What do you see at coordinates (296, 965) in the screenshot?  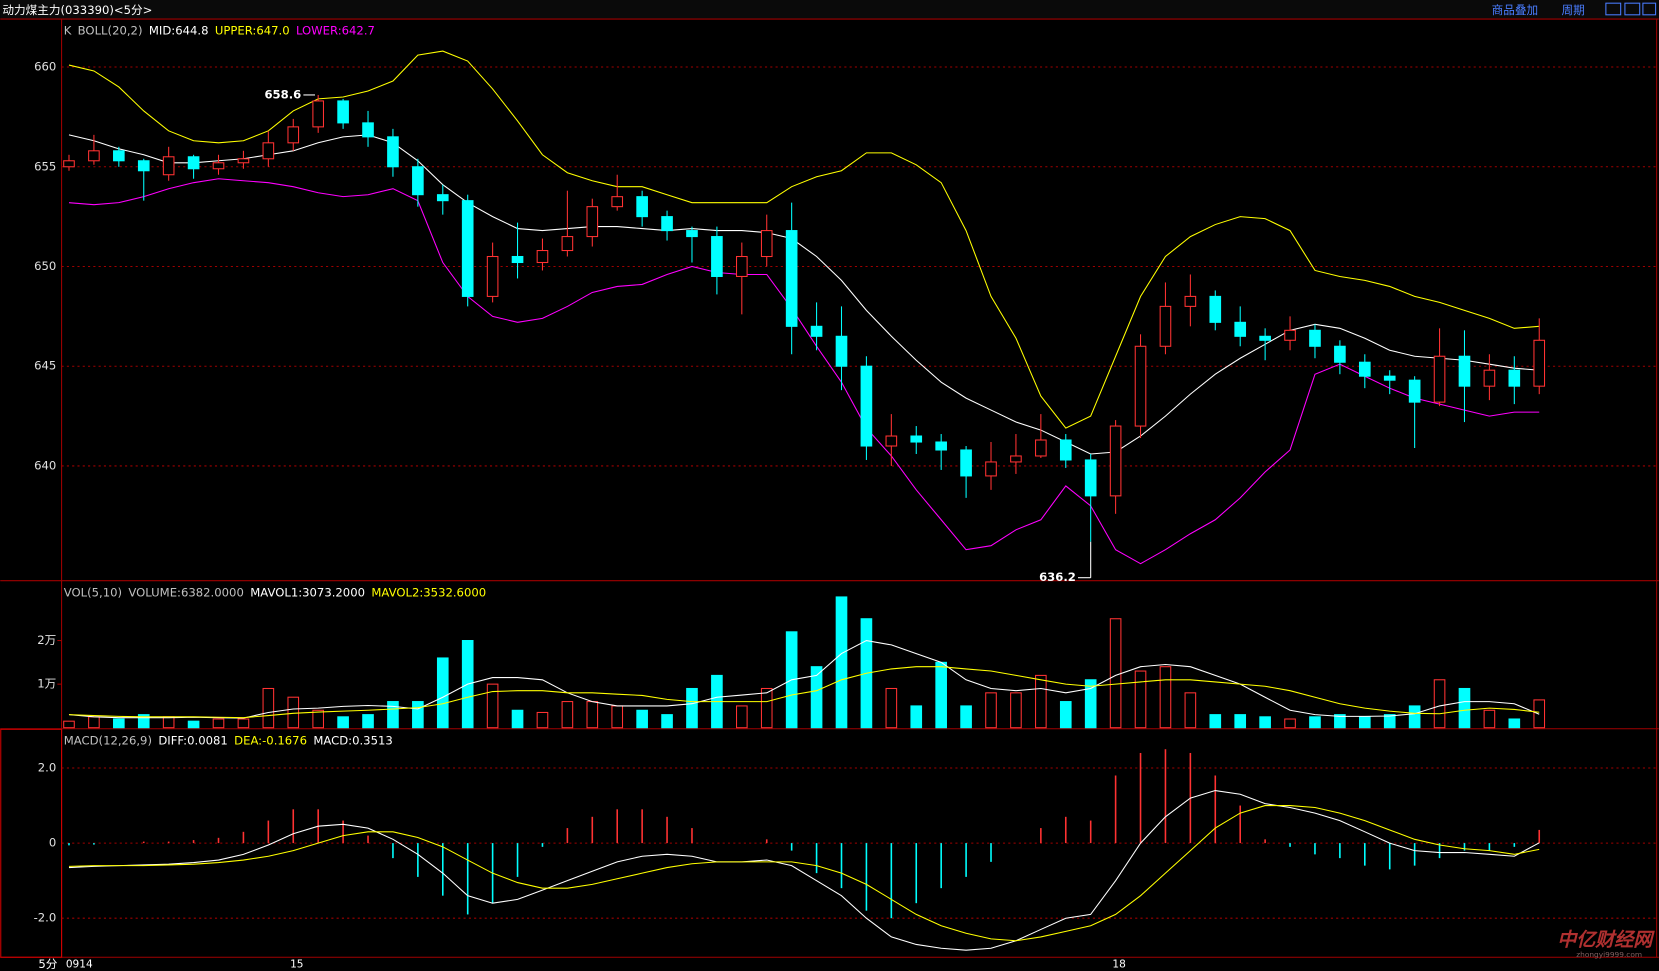 I see `x-tick-label: 15` at bounding box center [296, 965].